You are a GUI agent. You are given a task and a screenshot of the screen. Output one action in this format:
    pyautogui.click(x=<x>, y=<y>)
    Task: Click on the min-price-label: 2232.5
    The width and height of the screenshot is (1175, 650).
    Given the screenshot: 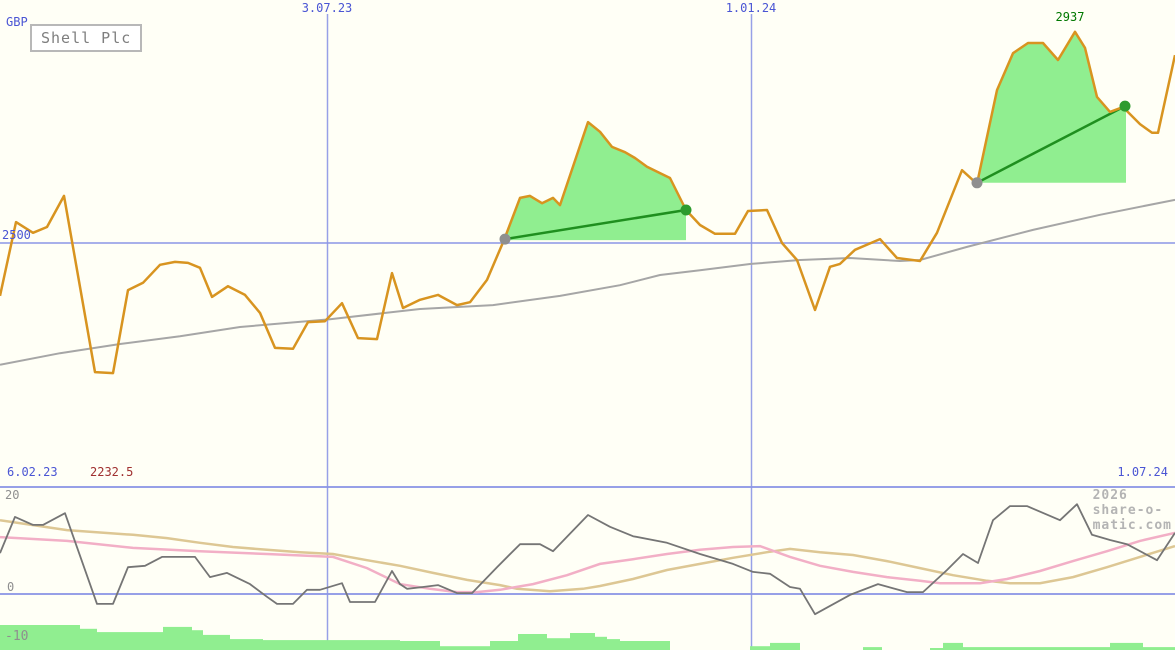 What is the action you would take?
    pyautogui.click(x=112, y=472)
    